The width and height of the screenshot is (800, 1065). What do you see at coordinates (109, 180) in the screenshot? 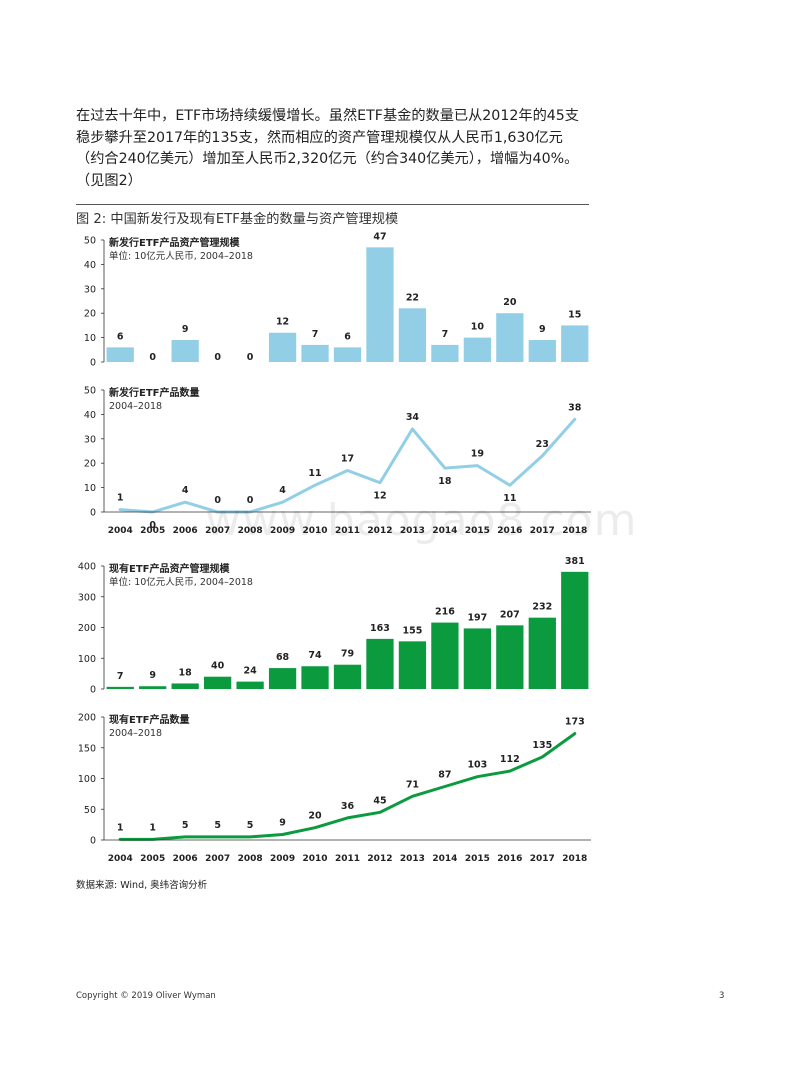
I see `intro-line: （见图2）` at bounding box center [109, 180].